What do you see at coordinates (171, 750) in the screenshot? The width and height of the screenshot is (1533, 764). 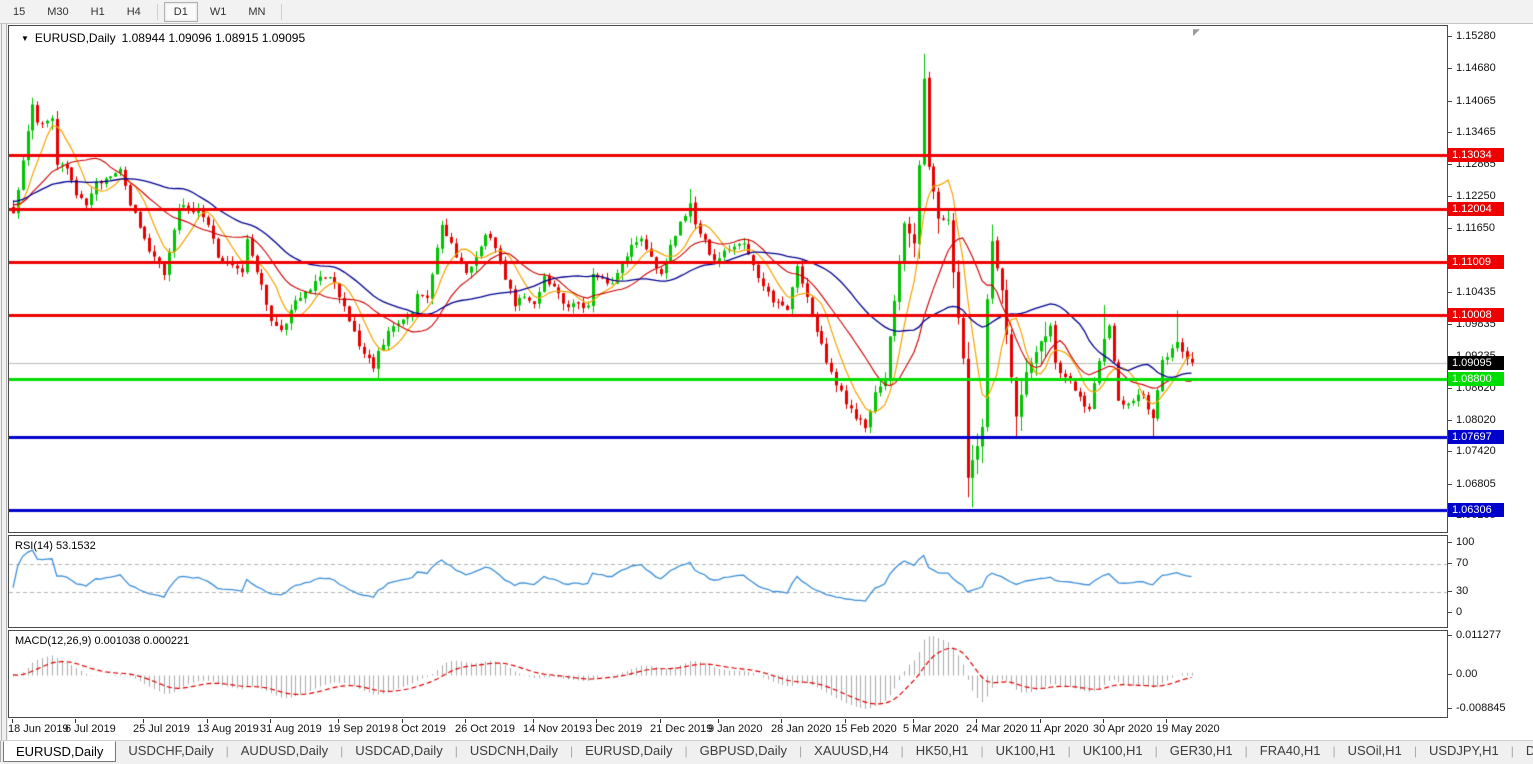 I see `chart-tab-usdchf-daily: USDCHF,Daily` at bounding box center [171, 750].